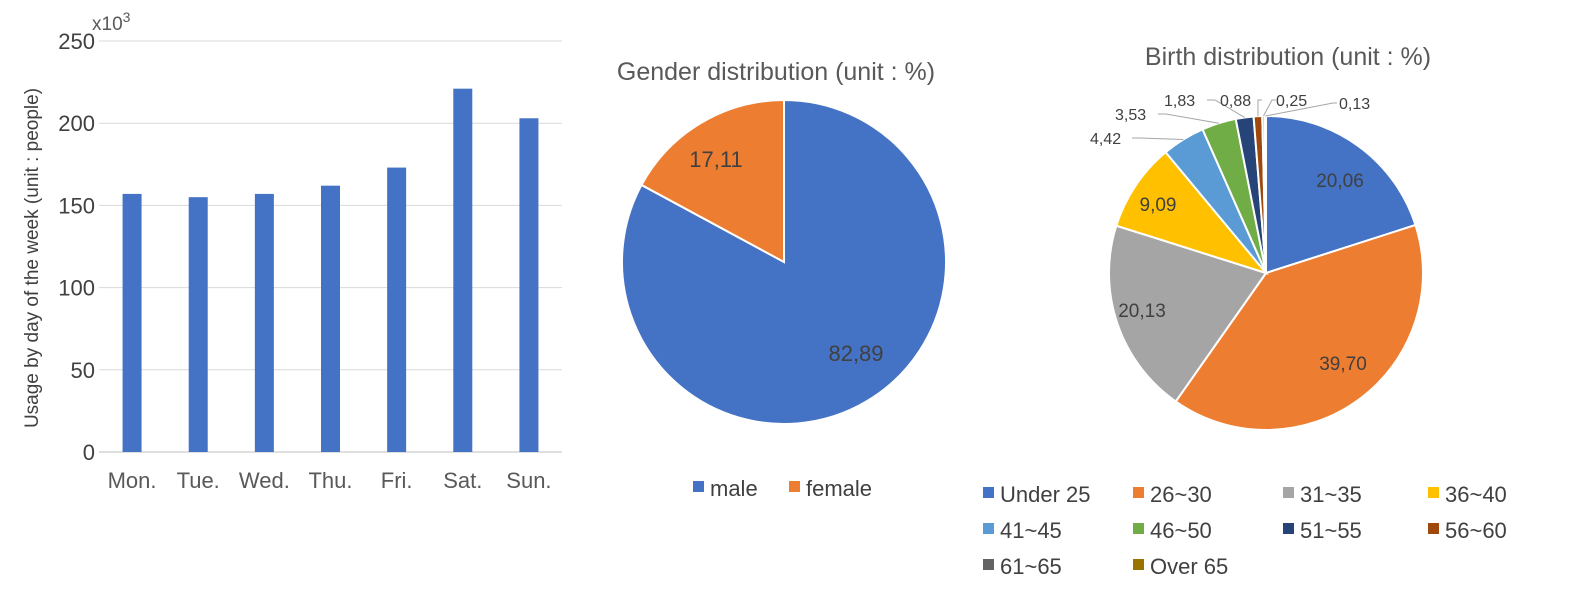 This screenshot has width=1591, height=596. Describe the element at coordinates (76, 288) in the screenshot. I see `y-tick-label: 100` at that location.